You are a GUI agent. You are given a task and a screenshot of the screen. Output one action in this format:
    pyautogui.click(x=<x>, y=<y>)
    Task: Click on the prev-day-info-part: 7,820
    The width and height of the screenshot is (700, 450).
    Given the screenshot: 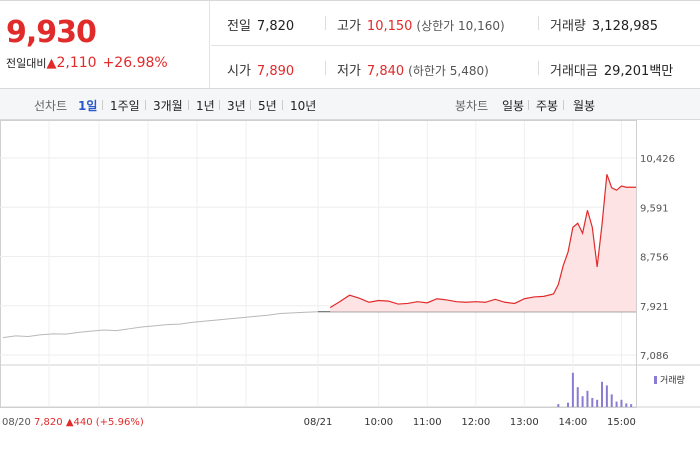 What is the action you would take?
    pyautogui.click(x=50, y=422)
    